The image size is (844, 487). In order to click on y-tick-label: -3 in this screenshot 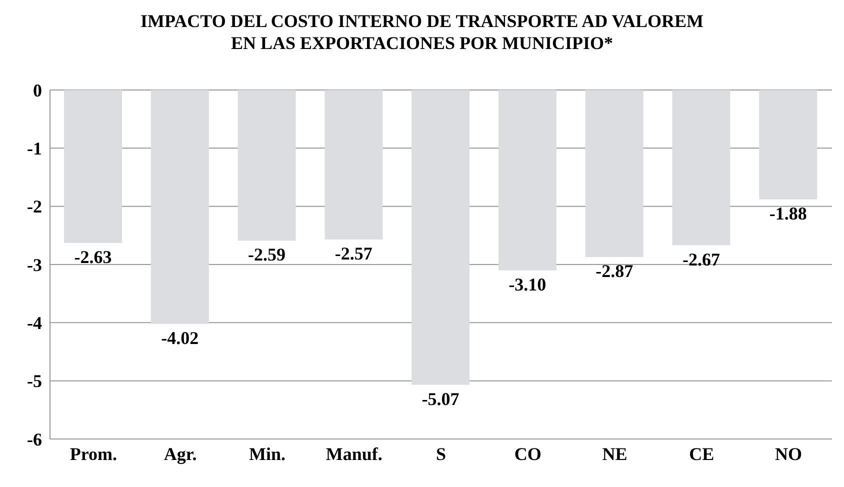, I will do `click(34, 264)`.